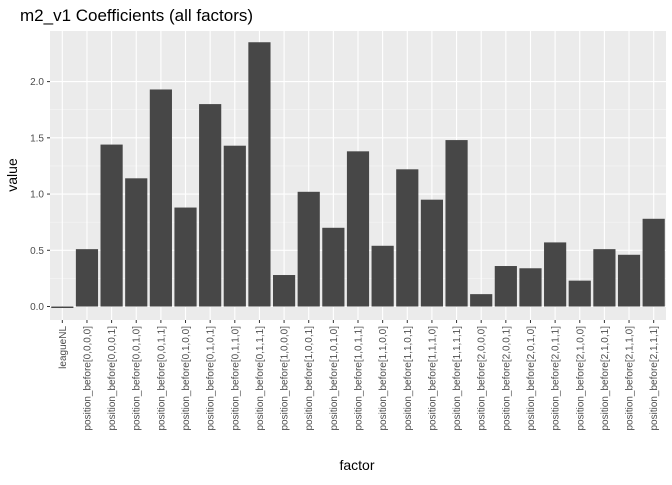 The width and height of the screenshot is (672, 485). I want to click on x-tick-label: position_before[2,0,1,1], so click(556, 378).